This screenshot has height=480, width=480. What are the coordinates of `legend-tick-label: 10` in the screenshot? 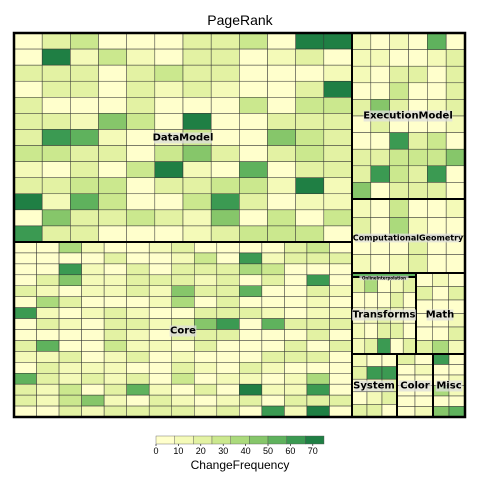 It's located at (178, 451).